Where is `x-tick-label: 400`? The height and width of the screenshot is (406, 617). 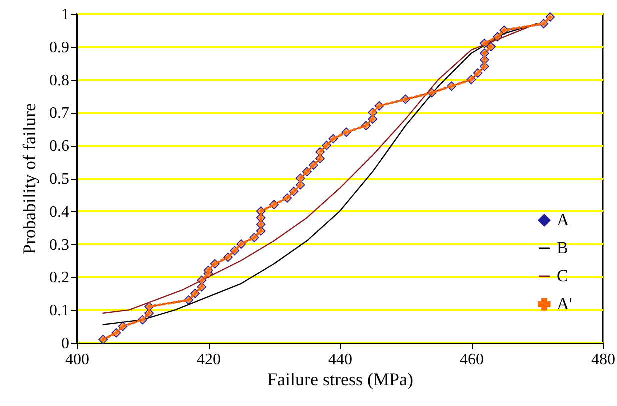
x-tick-label: 400 is located at coordinates (78, 360).